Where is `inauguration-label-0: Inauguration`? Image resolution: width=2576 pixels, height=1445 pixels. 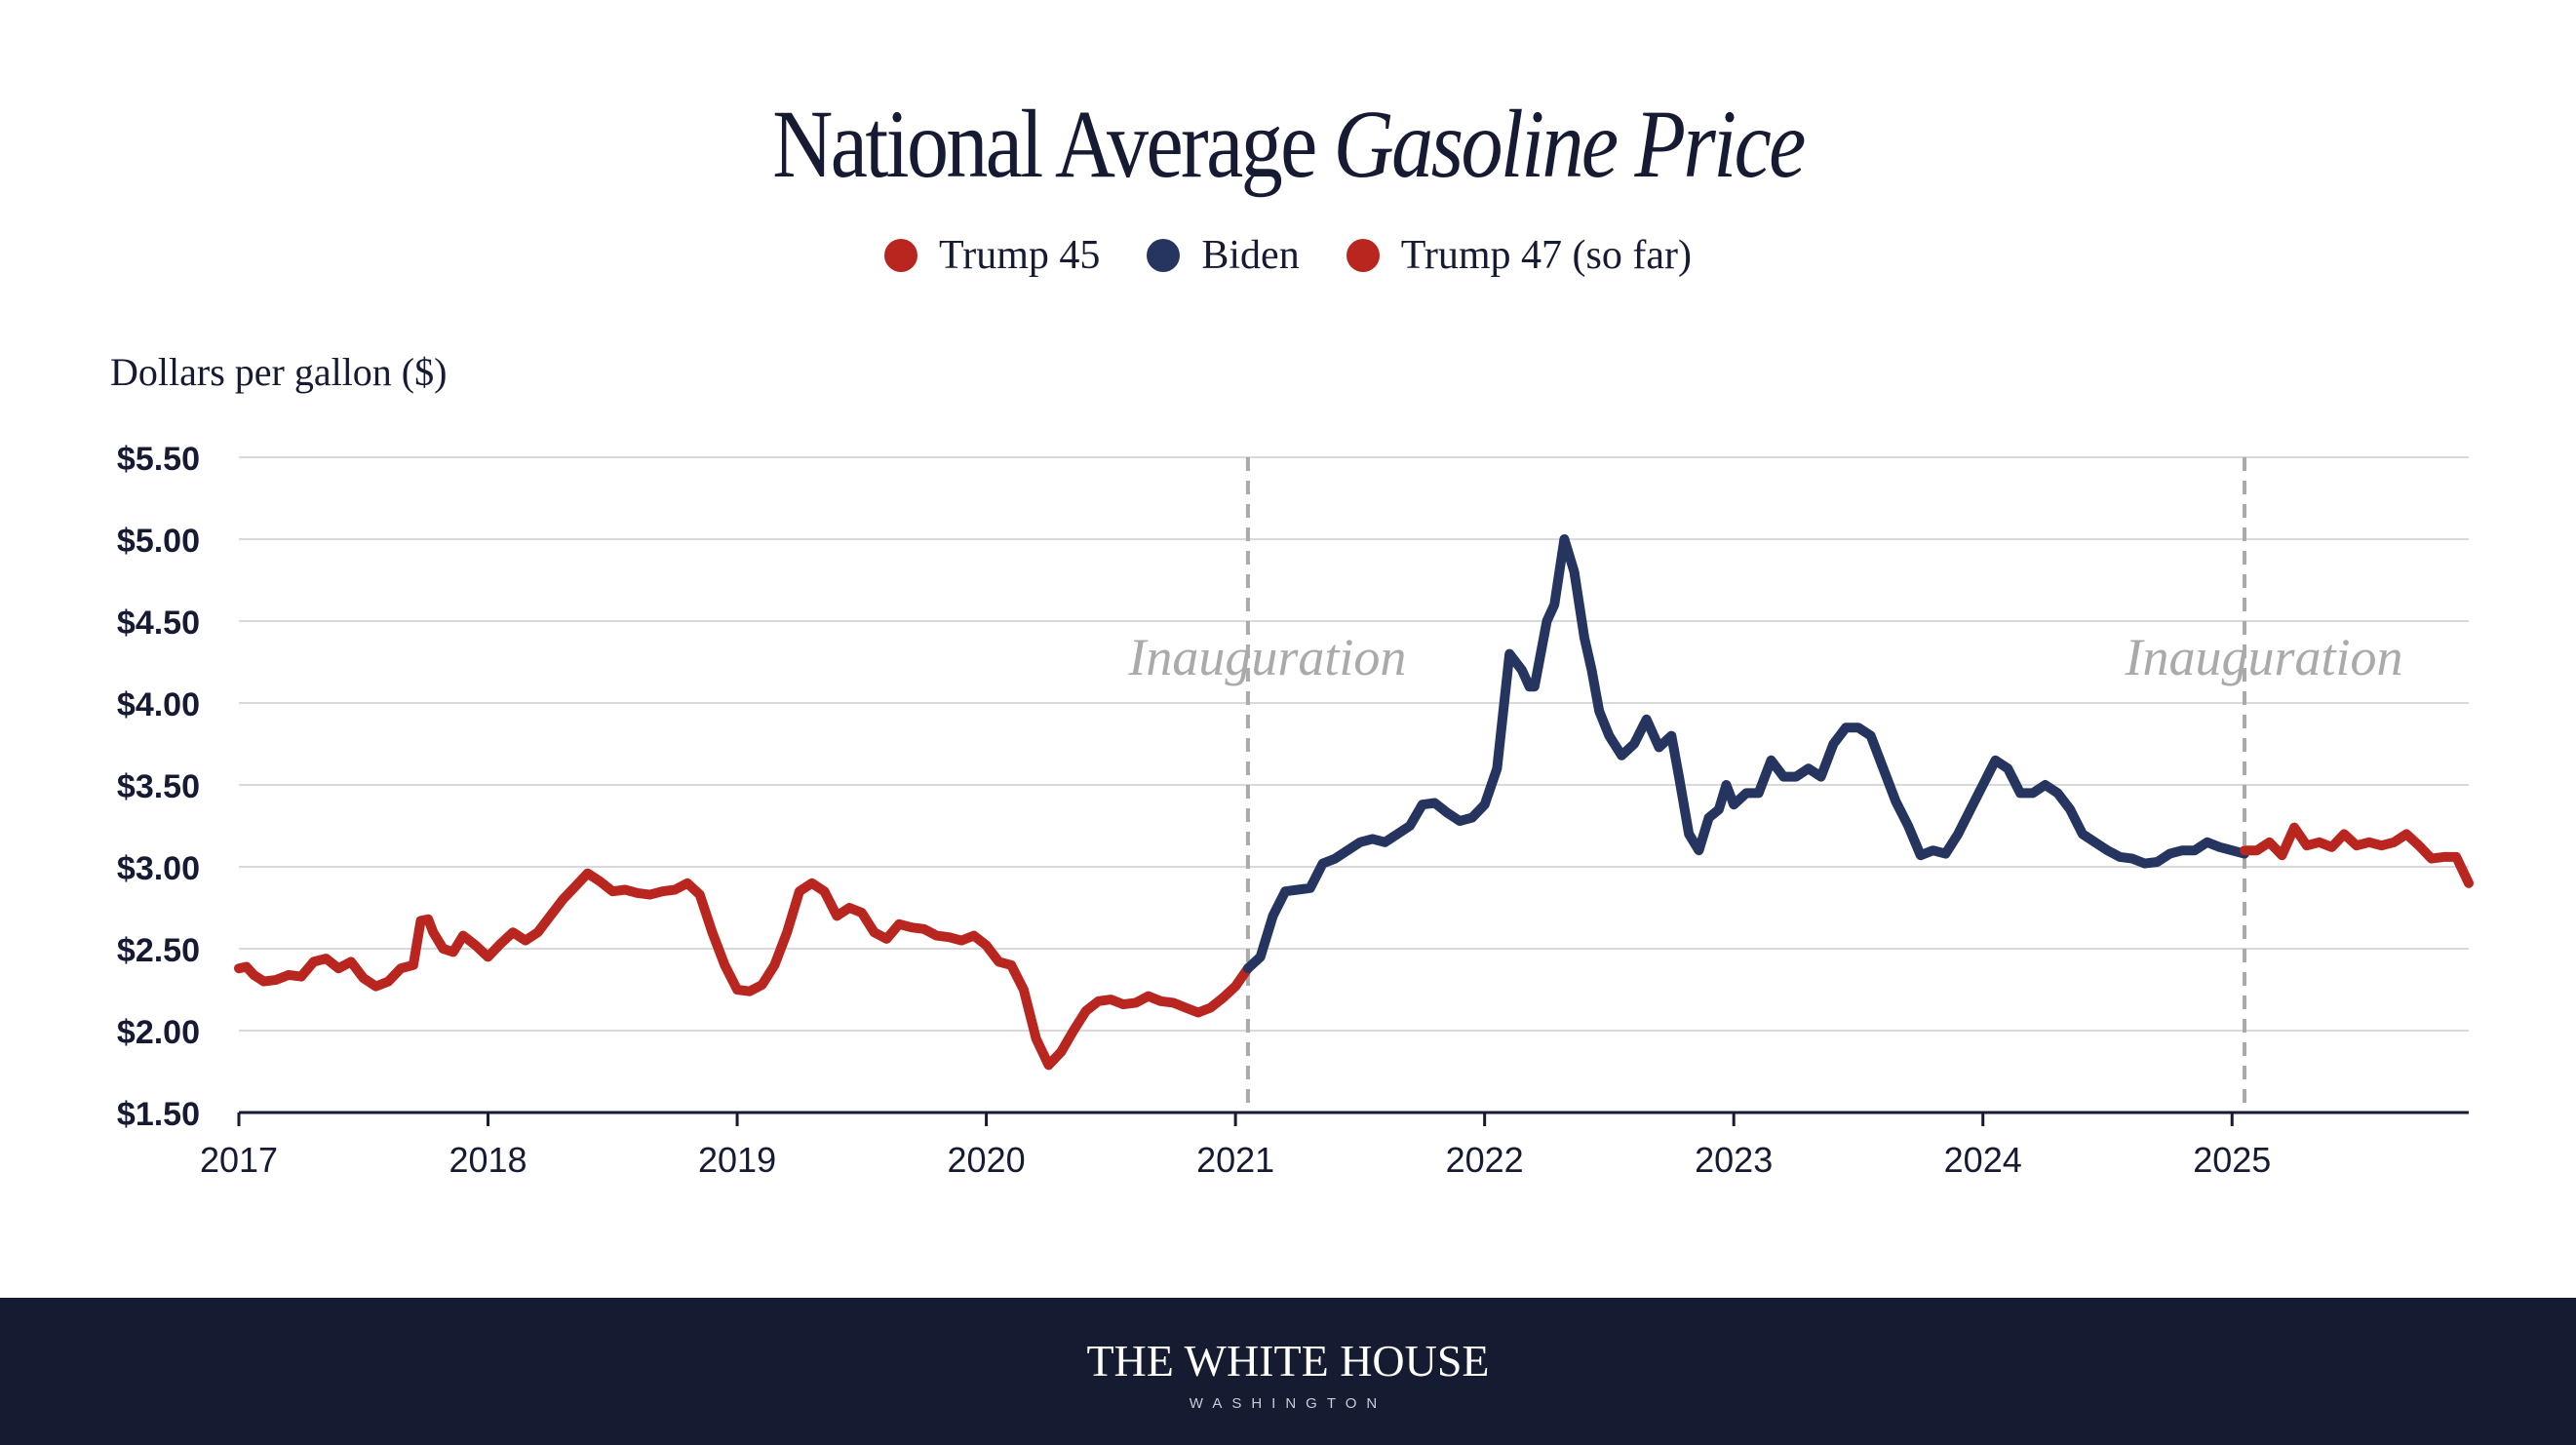 inauguration-label-0: Inauguration is located at coordinates (1266, 657).